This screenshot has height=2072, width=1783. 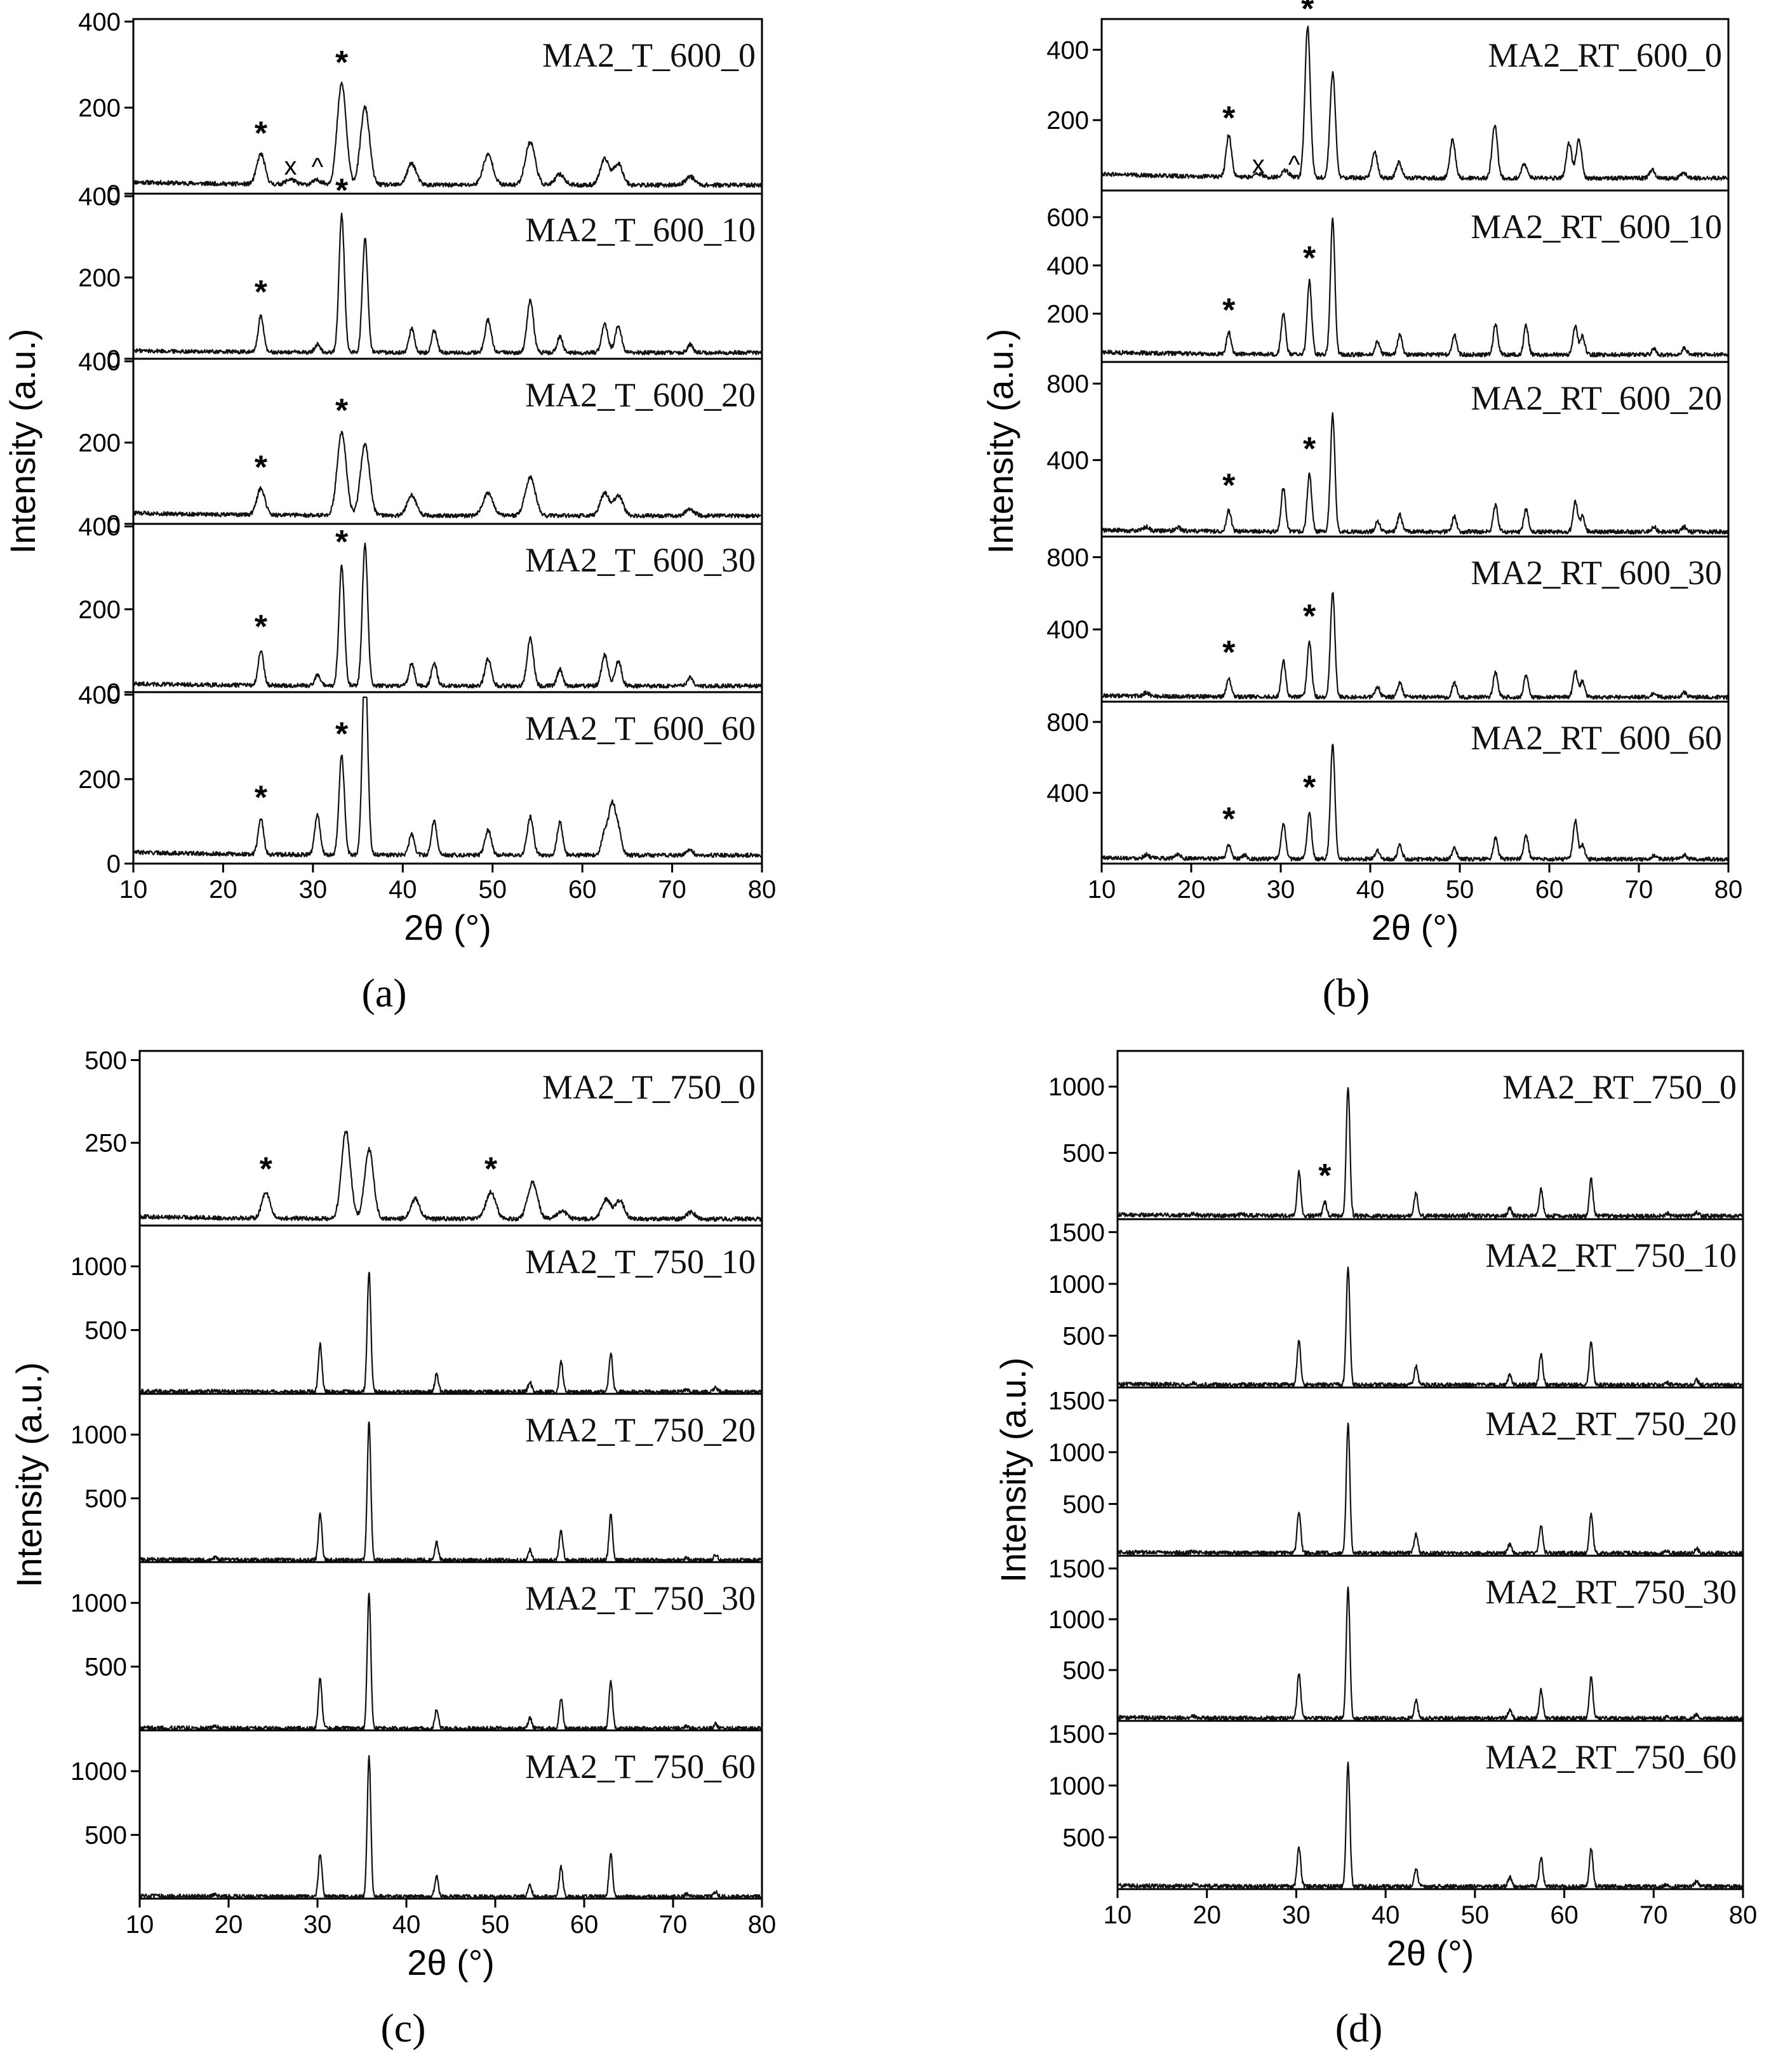 I want to click on sample-label: MA2_T_600_60, so click(x=640, y=728).